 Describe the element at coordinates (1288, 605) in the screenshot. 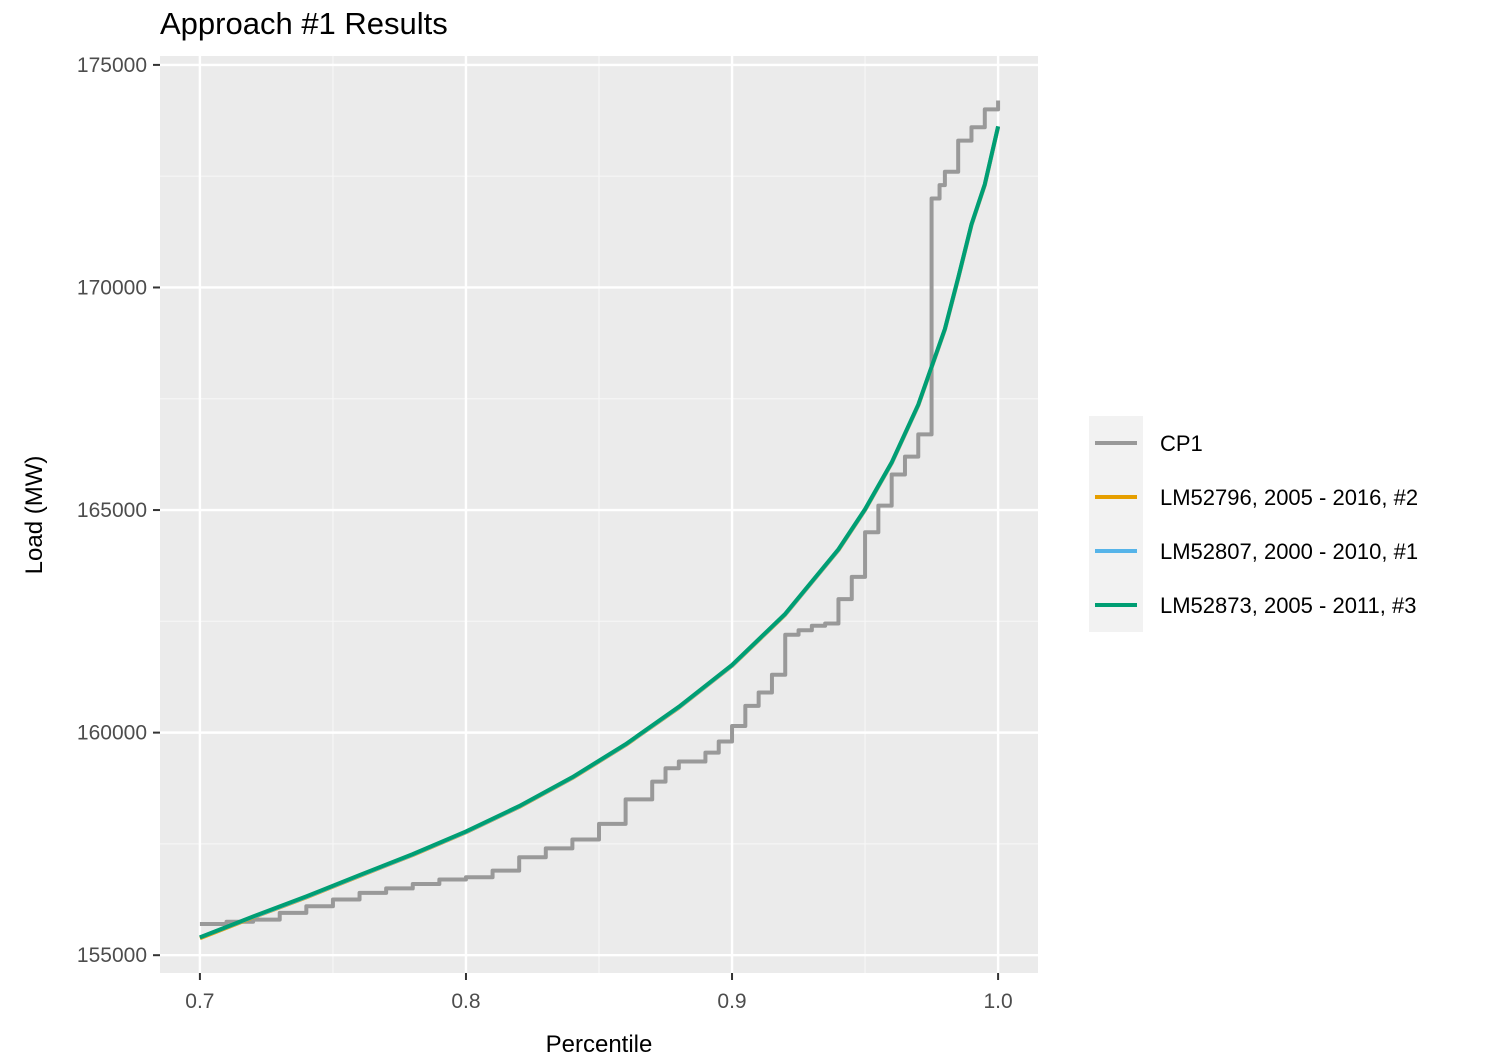

I see `legend-label-3: LM52873, 2005 - 2011, #3` at that location.